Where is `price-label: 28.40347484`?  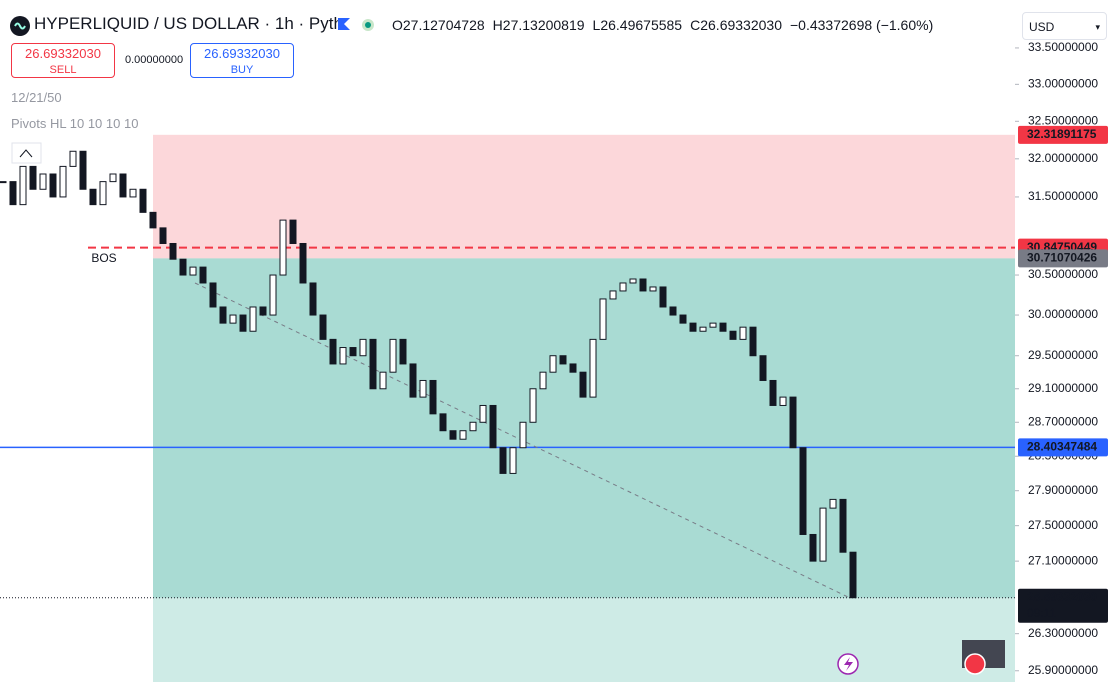
price-label: 28.40347484 is located at coordinates (1062, 447).